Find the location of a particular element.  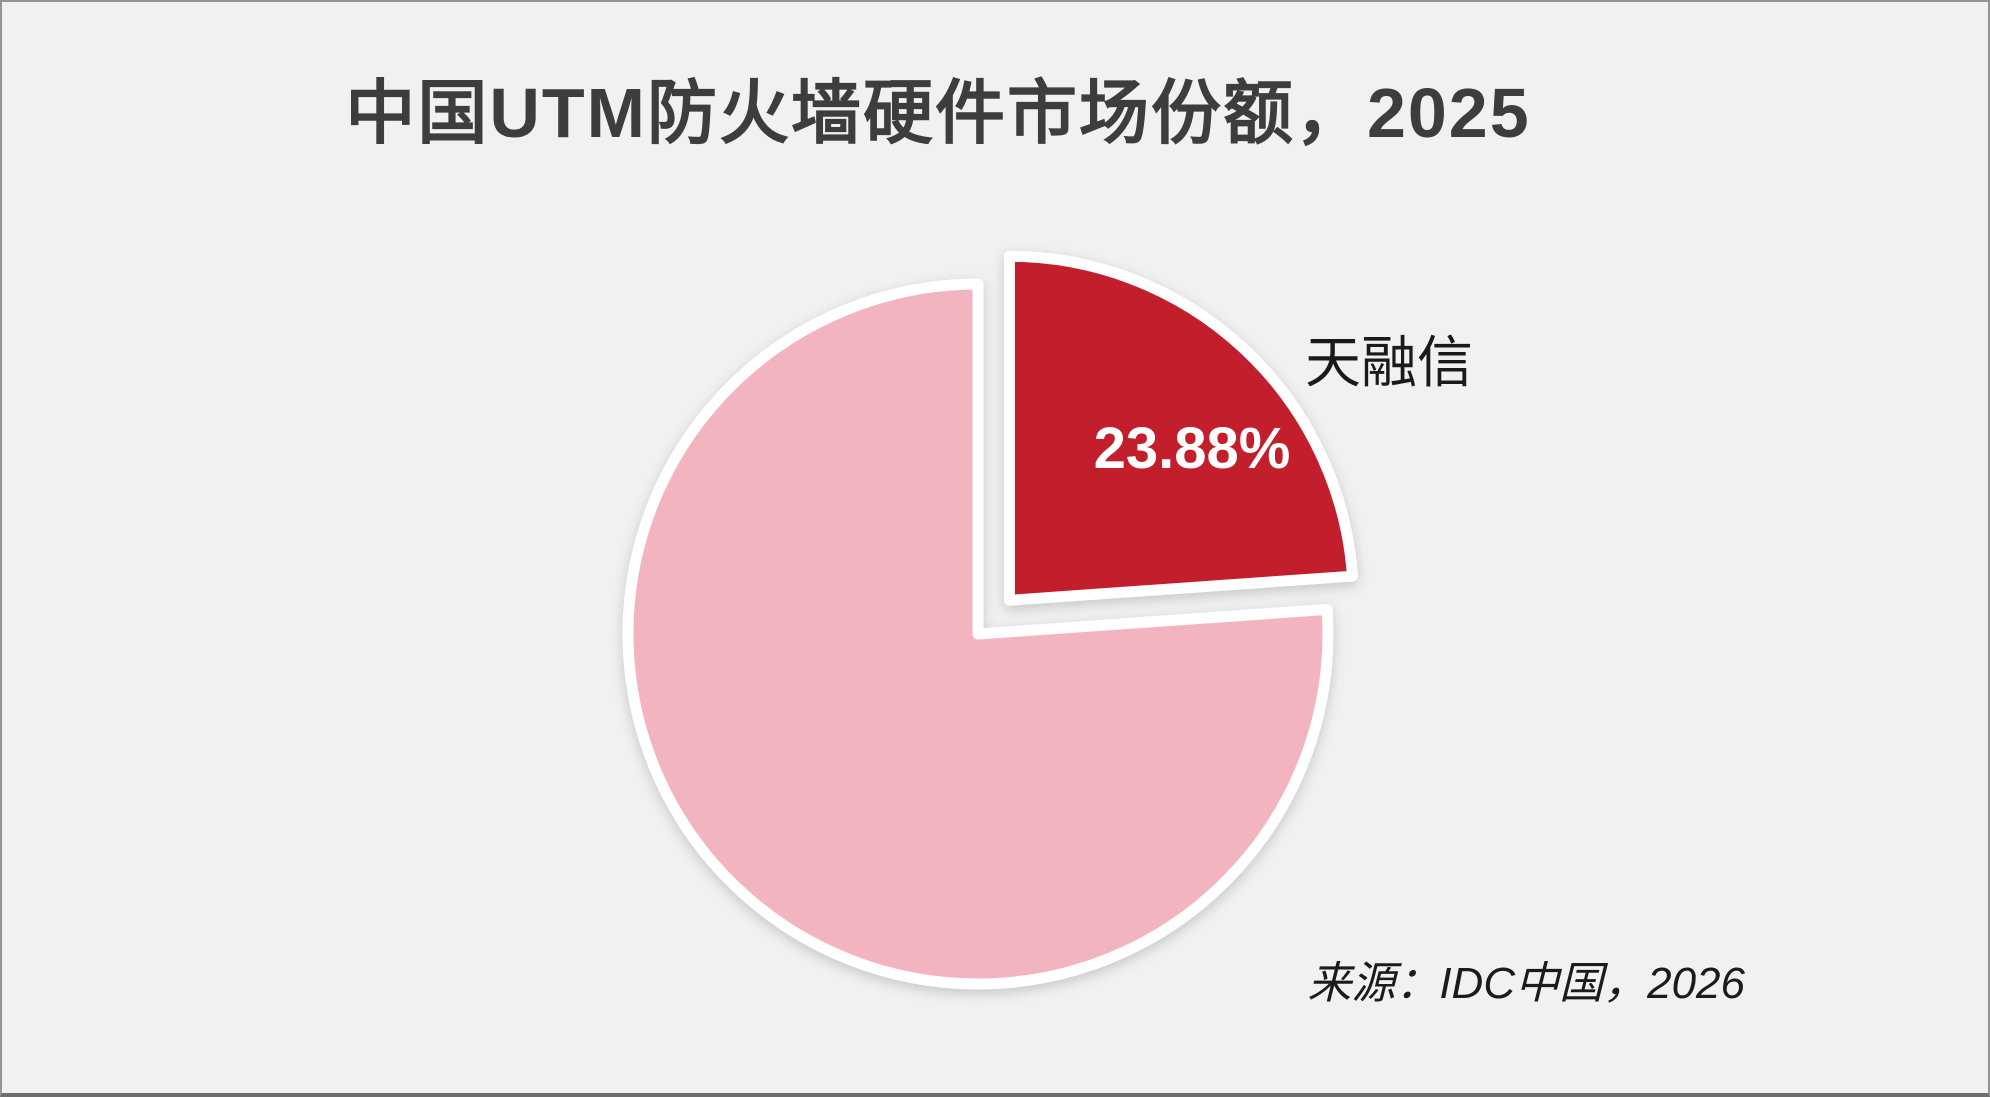

slice-value-label: 23.88% is located at coordinates (1192, 448).